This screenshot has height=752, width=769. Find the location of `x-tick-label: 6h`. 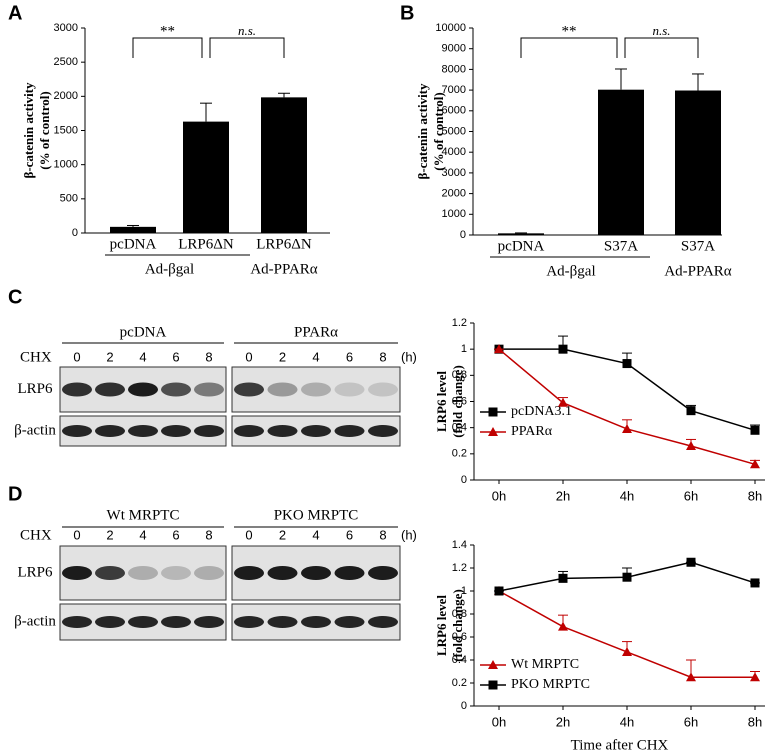

x-tick-label: 6h is located at coordinates (691, 721).